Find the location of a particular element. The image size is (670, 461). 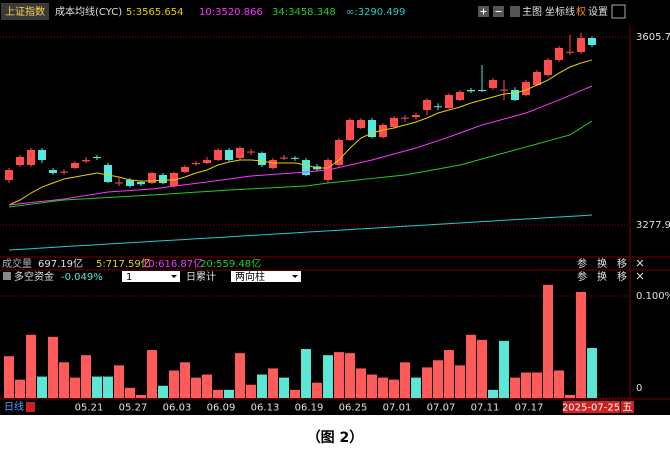

symbol-box is located at coordinates (25, 11).